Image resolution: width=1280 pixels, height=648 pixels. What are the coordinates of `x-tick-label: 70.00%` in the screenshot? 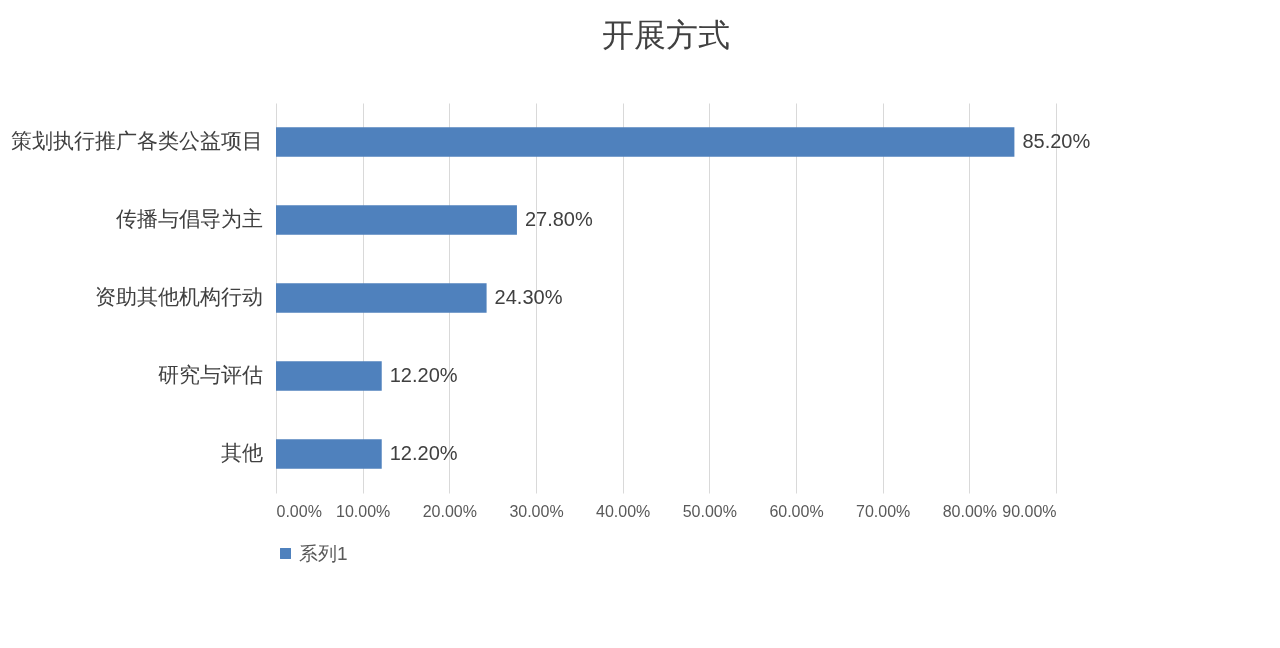 It's located at (883, 511).